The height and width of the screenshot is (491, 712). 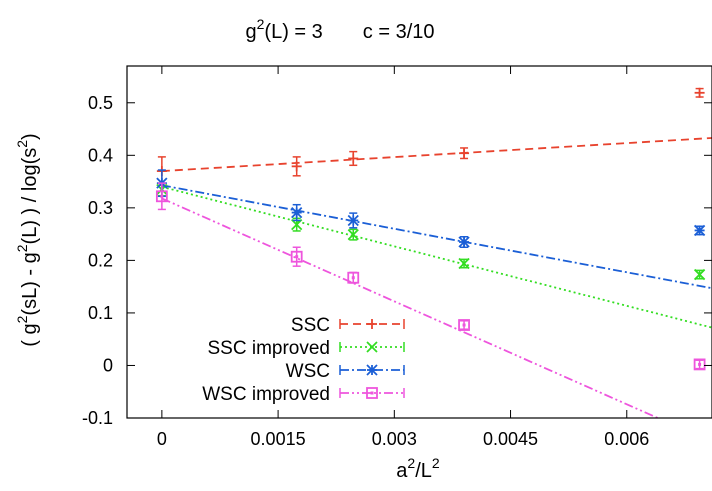 What do you see at coordinates (308, 371) in the screenshot?
I see `legend-label-2: WSC` at bounding box center [308, 371].